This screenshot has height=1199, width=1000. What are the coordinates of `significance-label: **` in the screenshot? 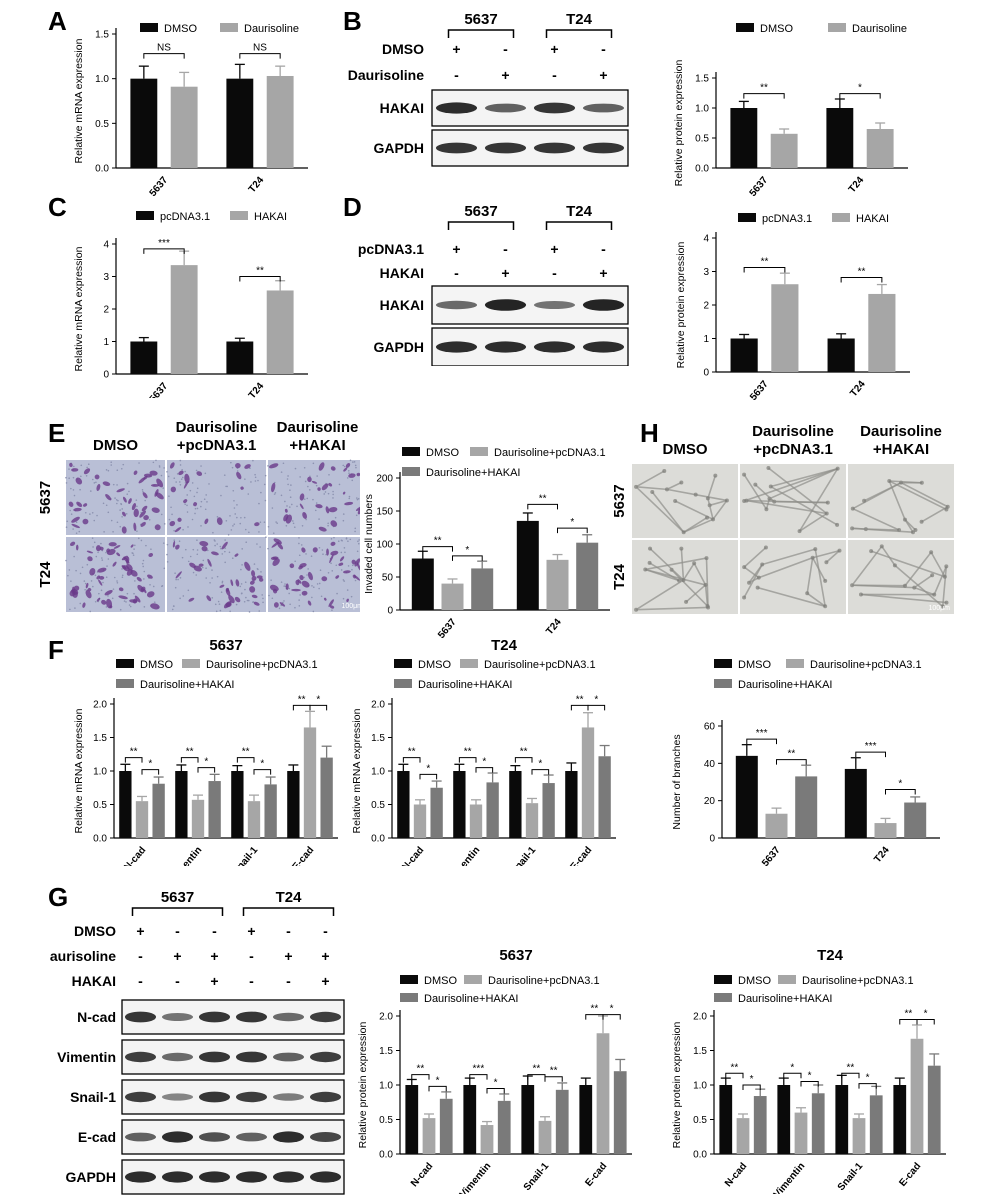 It's located at (850, 1067).